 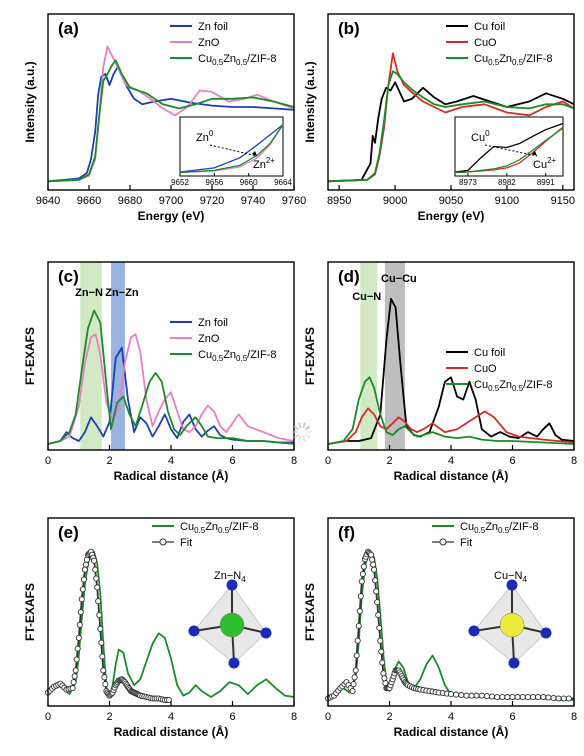 I want to click on x-tick-label: 9700, so click(x=171, y=201).